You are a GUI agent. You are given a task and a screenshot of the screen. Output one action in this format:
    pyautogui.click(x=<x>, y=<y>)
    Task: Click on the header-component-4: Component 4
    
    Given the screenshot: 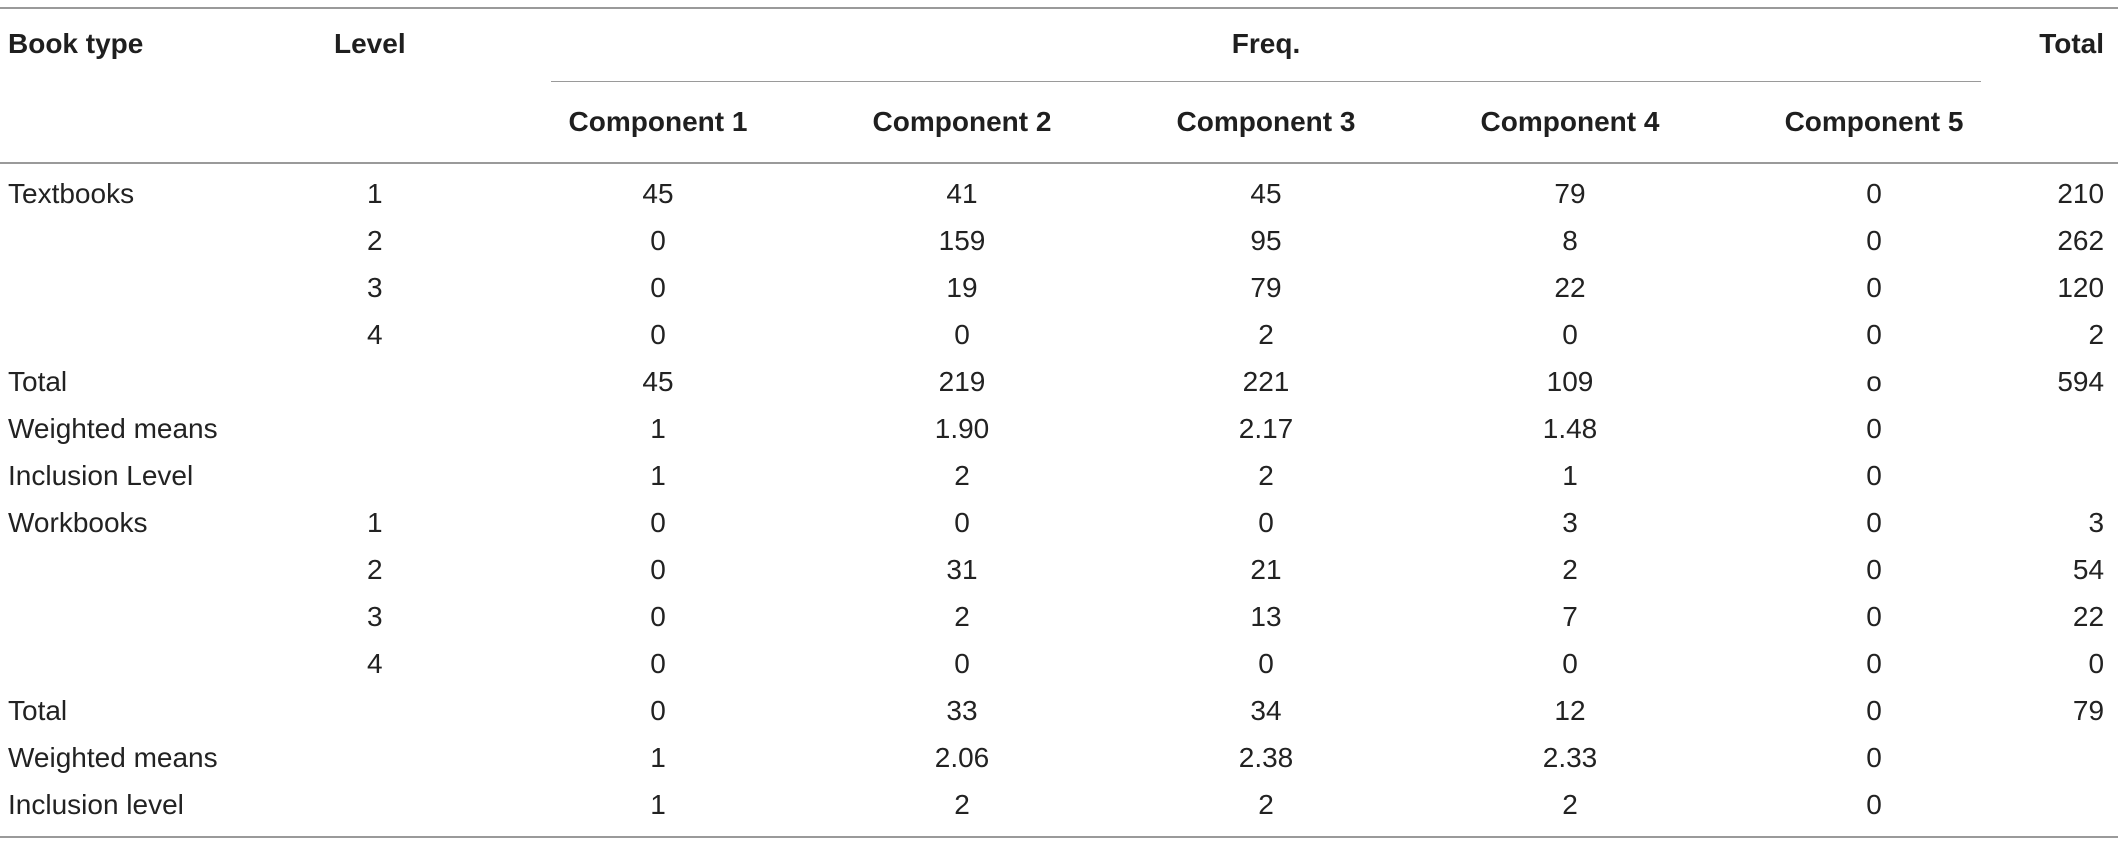 What is the action you would take?
    pyautogui.click(x=1570, y=121)
    